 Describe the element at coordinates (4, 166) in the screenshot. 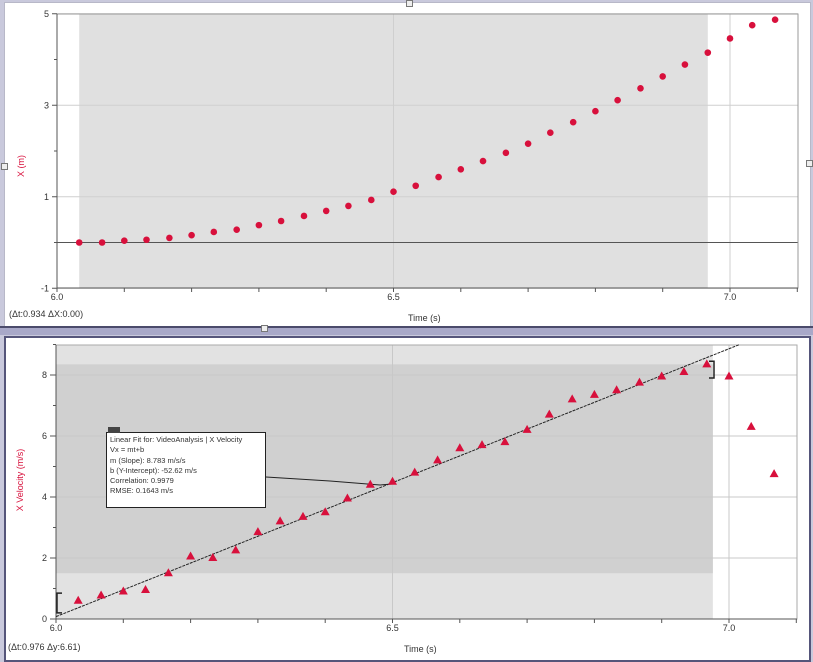

I see `resize-handle-left` at that location.